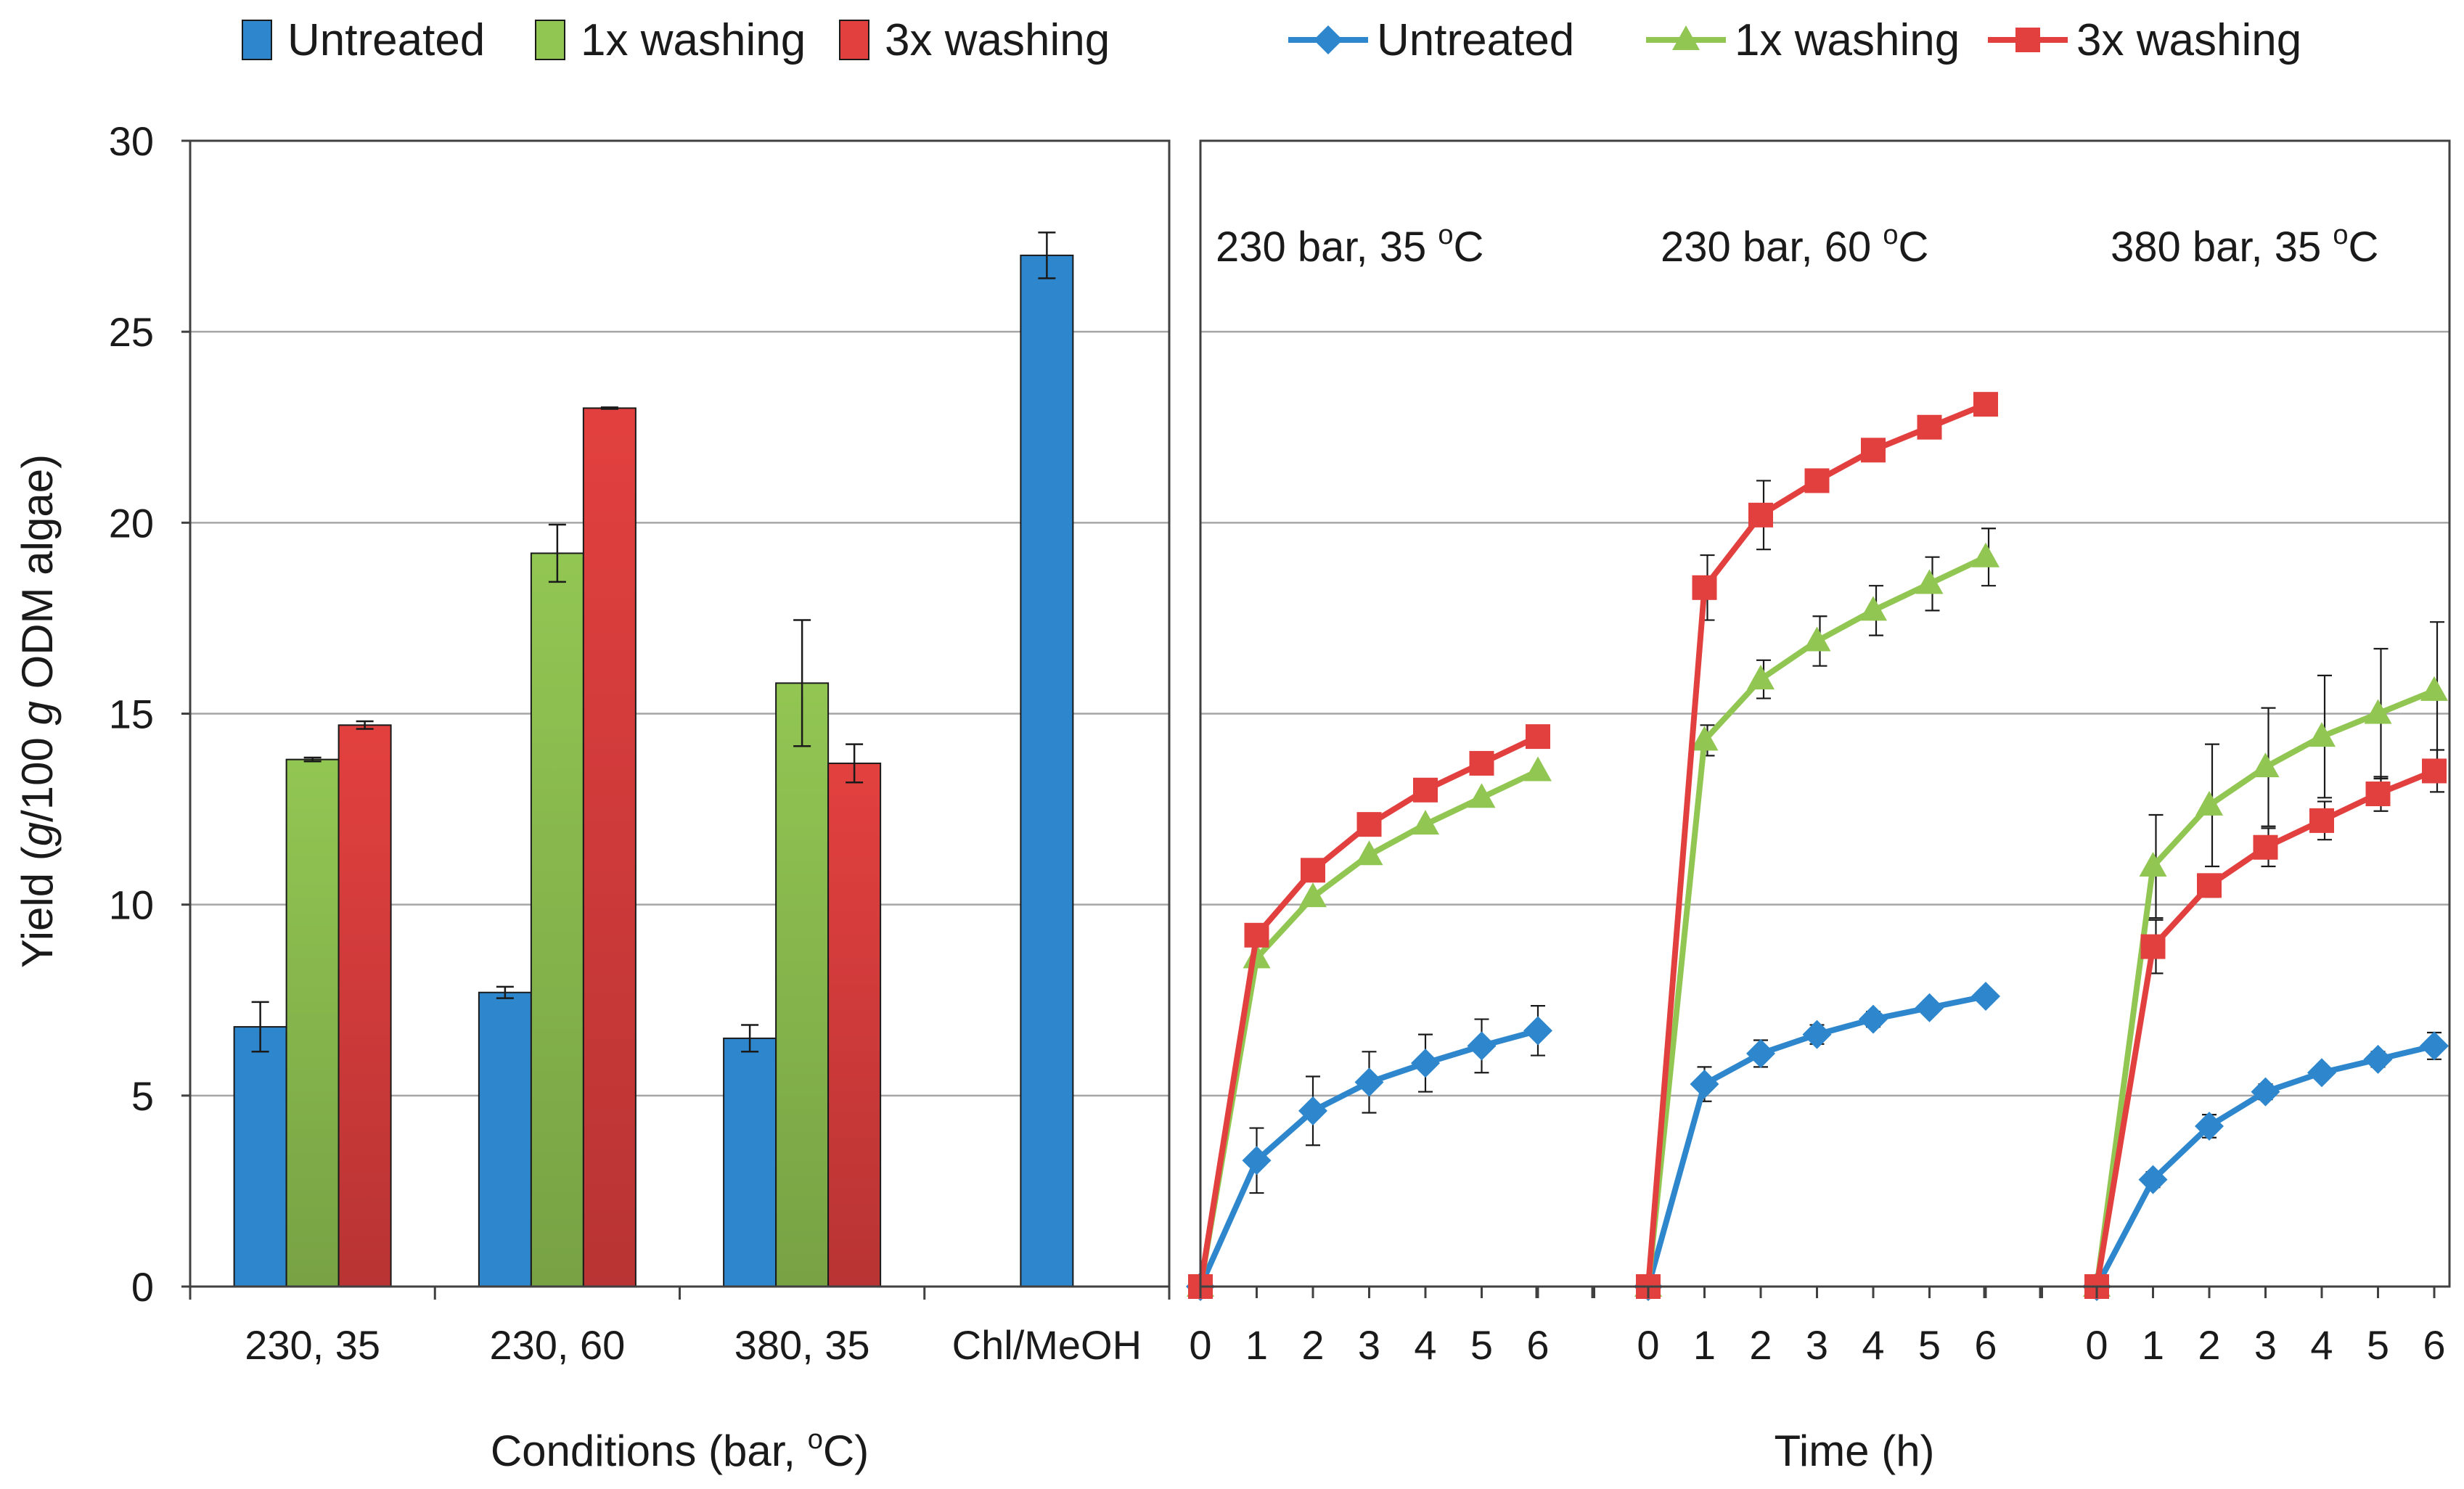 This screenshot has width=2464, height=1489. What do you see at coordinates (1854, 1451) in the screenshot?
I see `line-x-axis-title: Time (h)` at bounding box center [1854, 1451].